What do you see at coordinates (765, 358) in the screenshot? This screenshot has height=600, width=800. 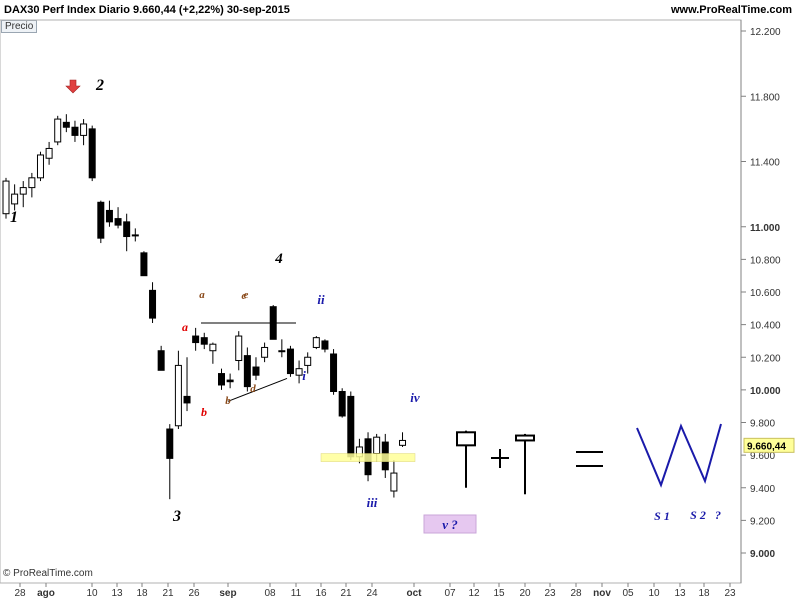 I see `y-tick-label: 10.200` at bounding box center [765, 358].